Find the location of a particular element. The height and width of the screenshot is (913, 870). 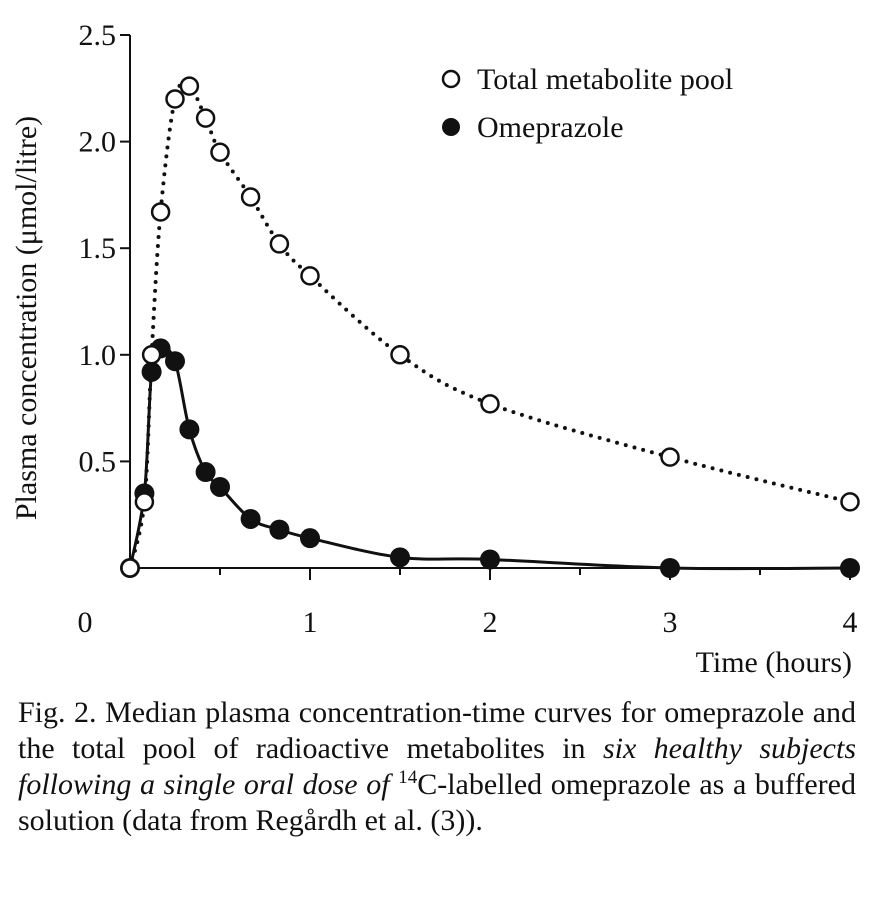

chart-legend: Total metabolite pool Omeprazole is located at coordinates (587, 103).